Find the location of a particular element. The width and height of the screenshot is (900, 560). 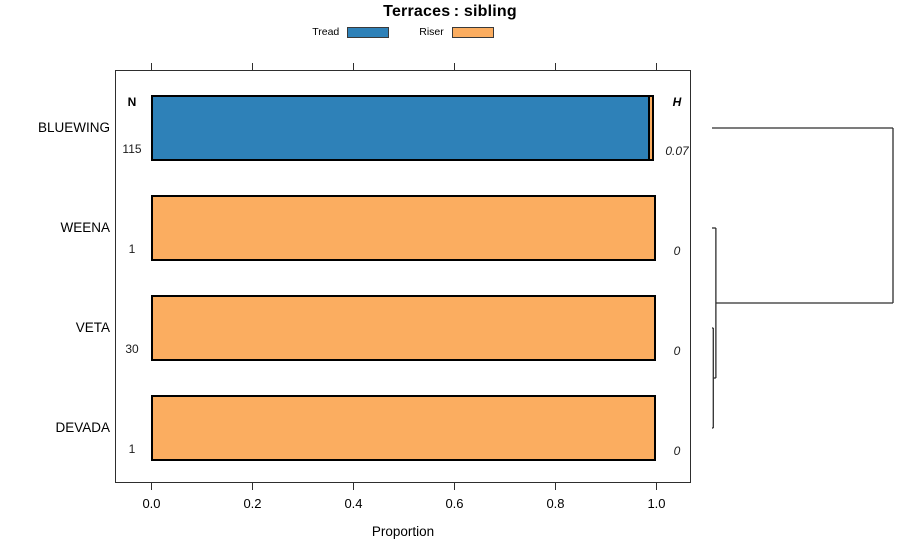

y-label-veta: VETA is located at coordinates (92, 327).